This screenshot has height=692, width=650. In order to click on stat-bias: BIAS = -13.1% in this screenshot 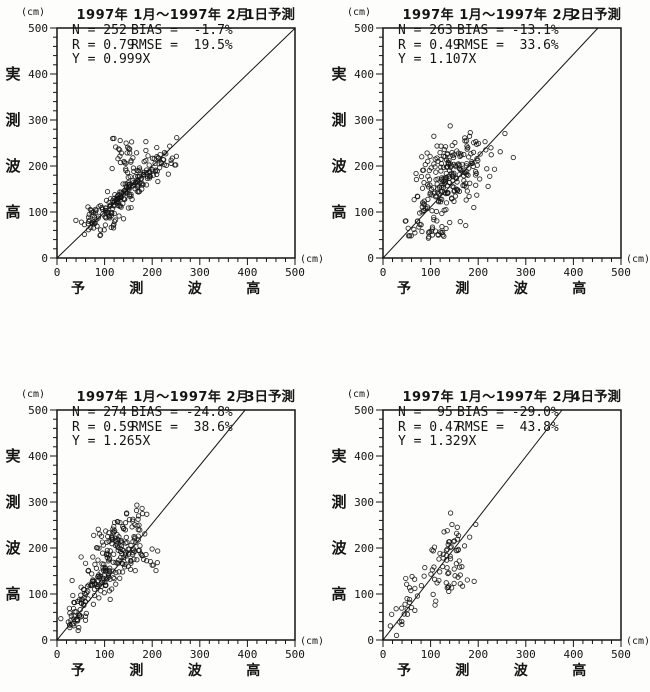, I will do `click(508, 30)`.